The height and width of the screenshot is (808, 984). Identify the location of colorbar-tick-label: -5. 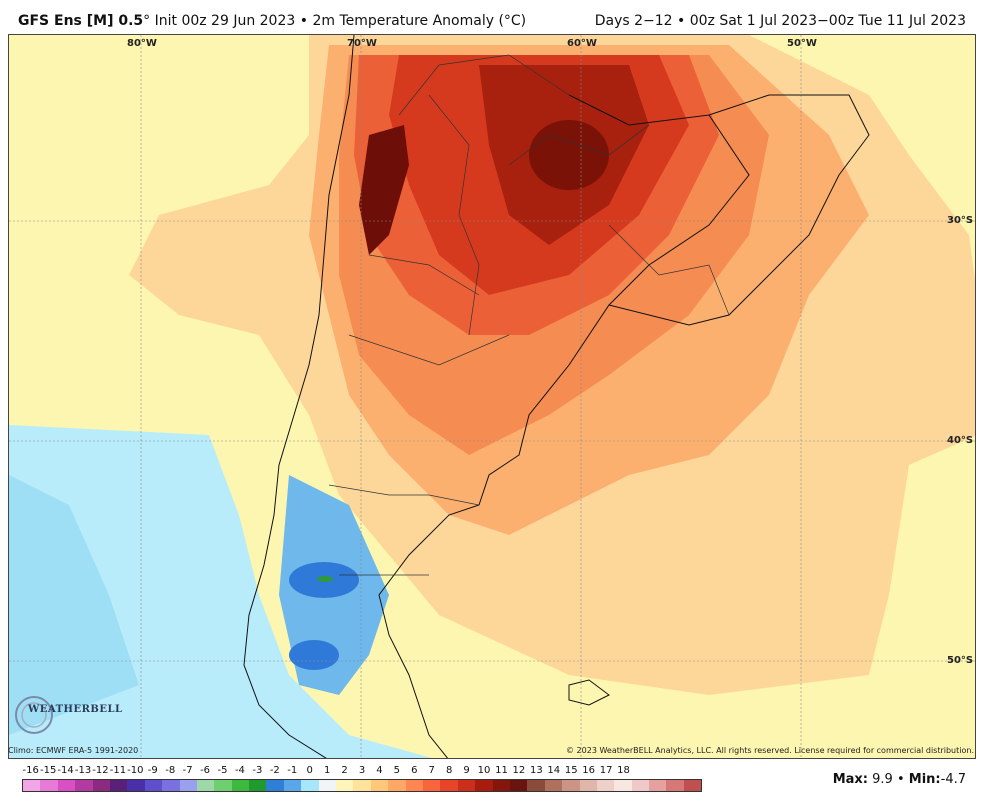
(222, 770).